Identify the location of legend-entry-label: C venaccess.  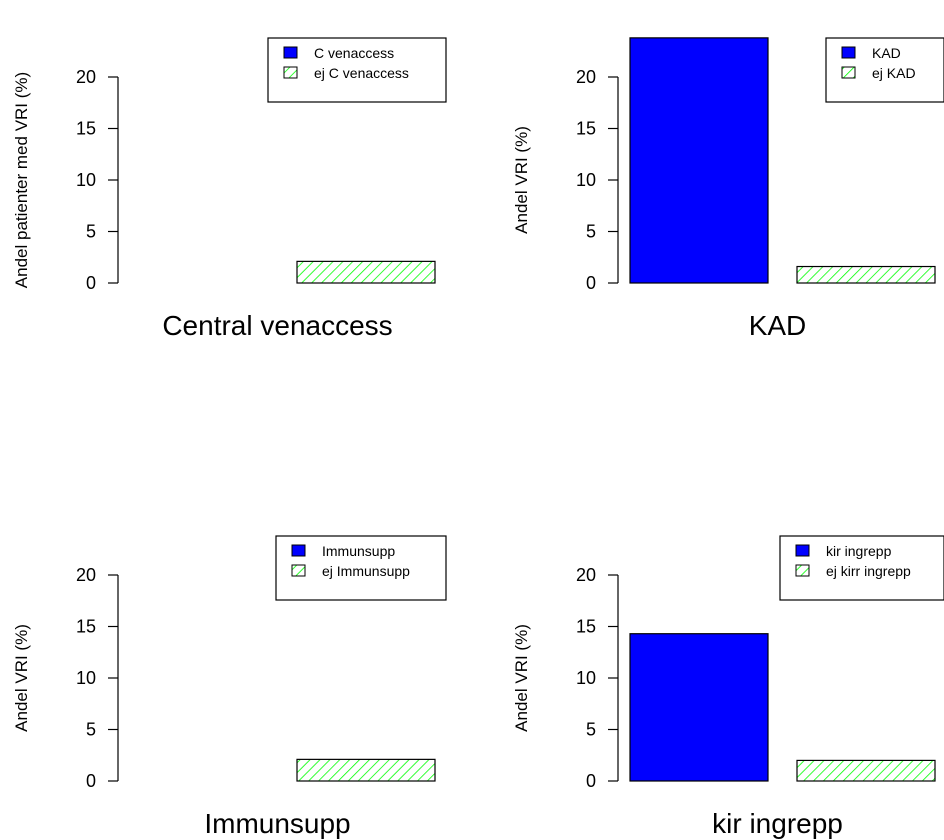
(354, 53).